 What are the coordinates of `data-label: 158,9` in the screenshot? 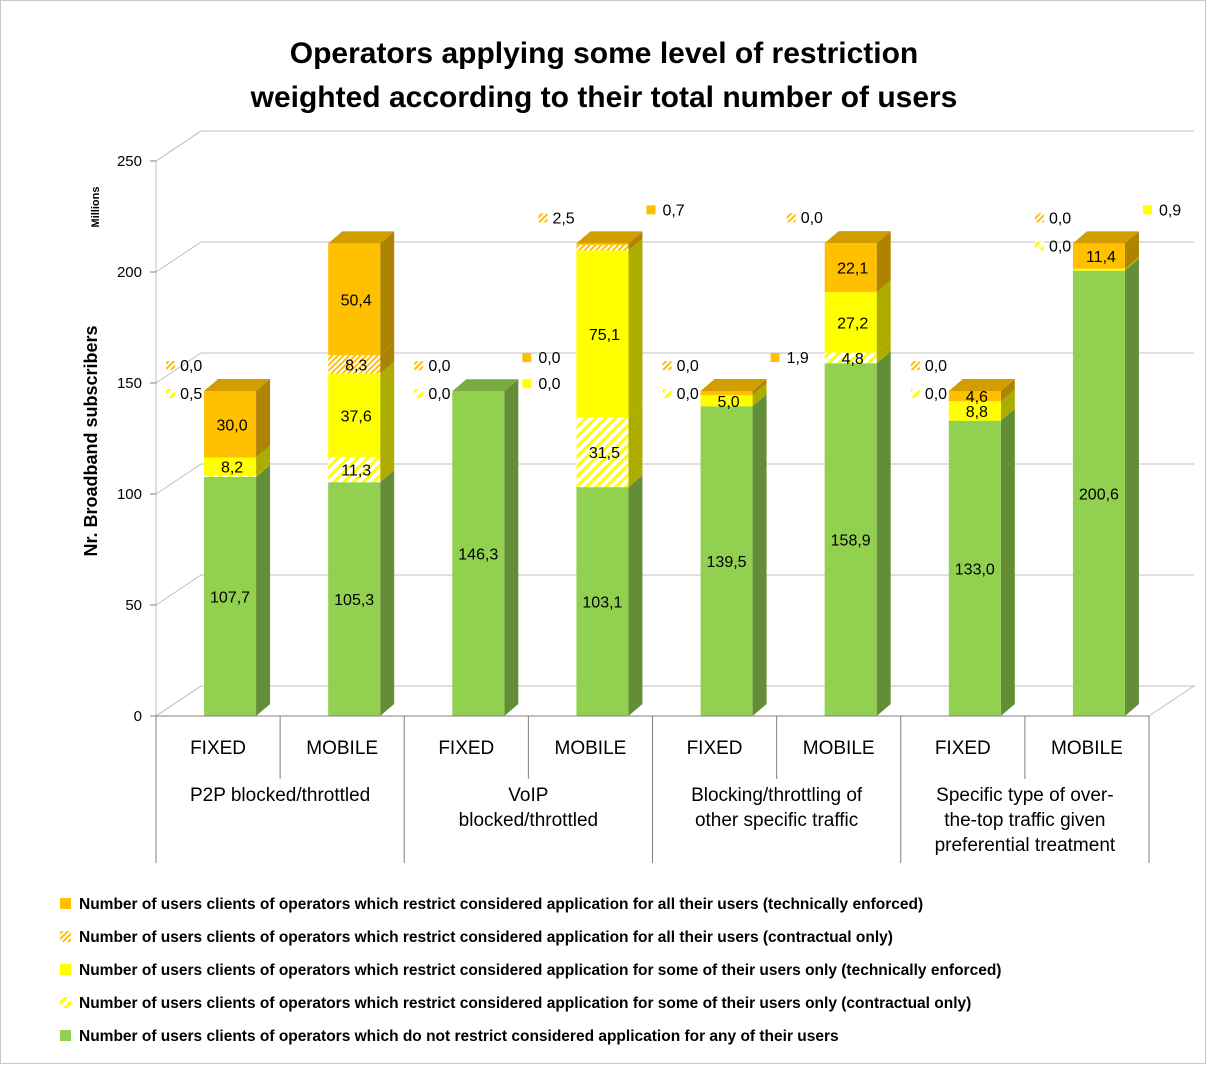 It's located at (851, 541).